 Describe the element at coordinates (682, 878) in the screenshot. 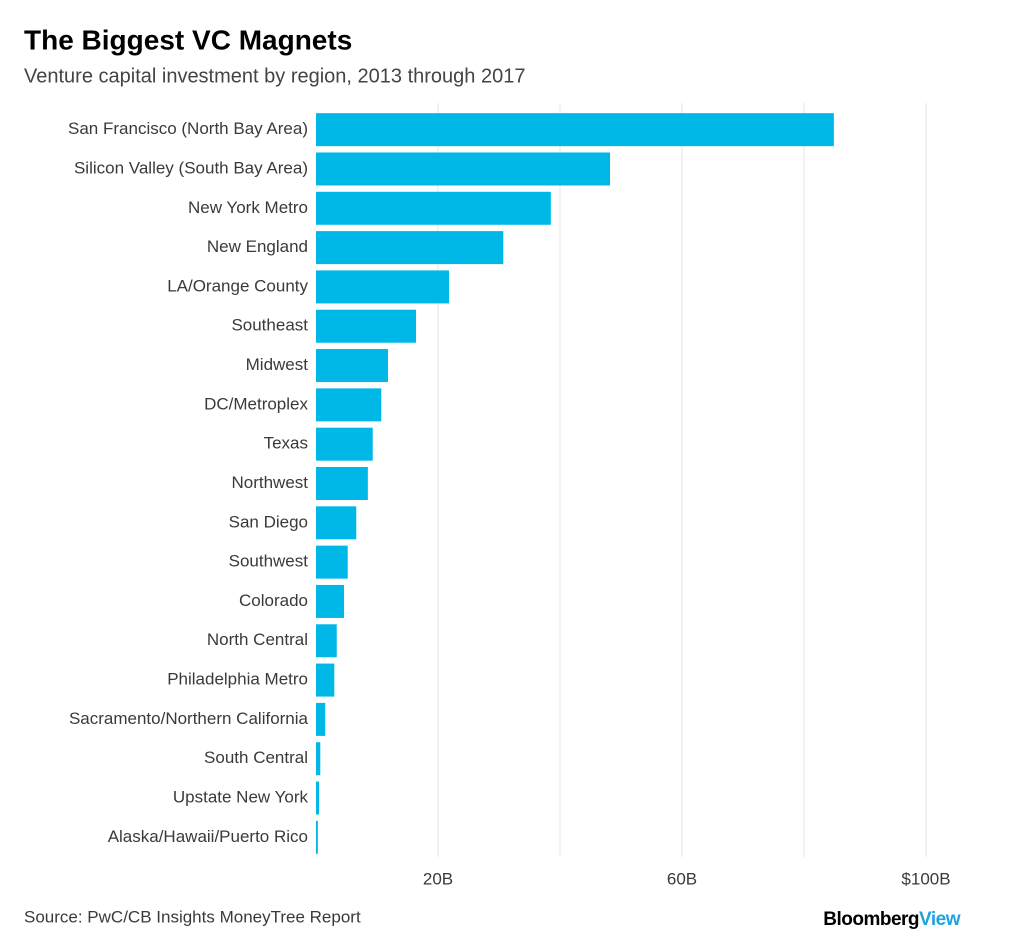

I see `x-tick-label: 60B` at that location.